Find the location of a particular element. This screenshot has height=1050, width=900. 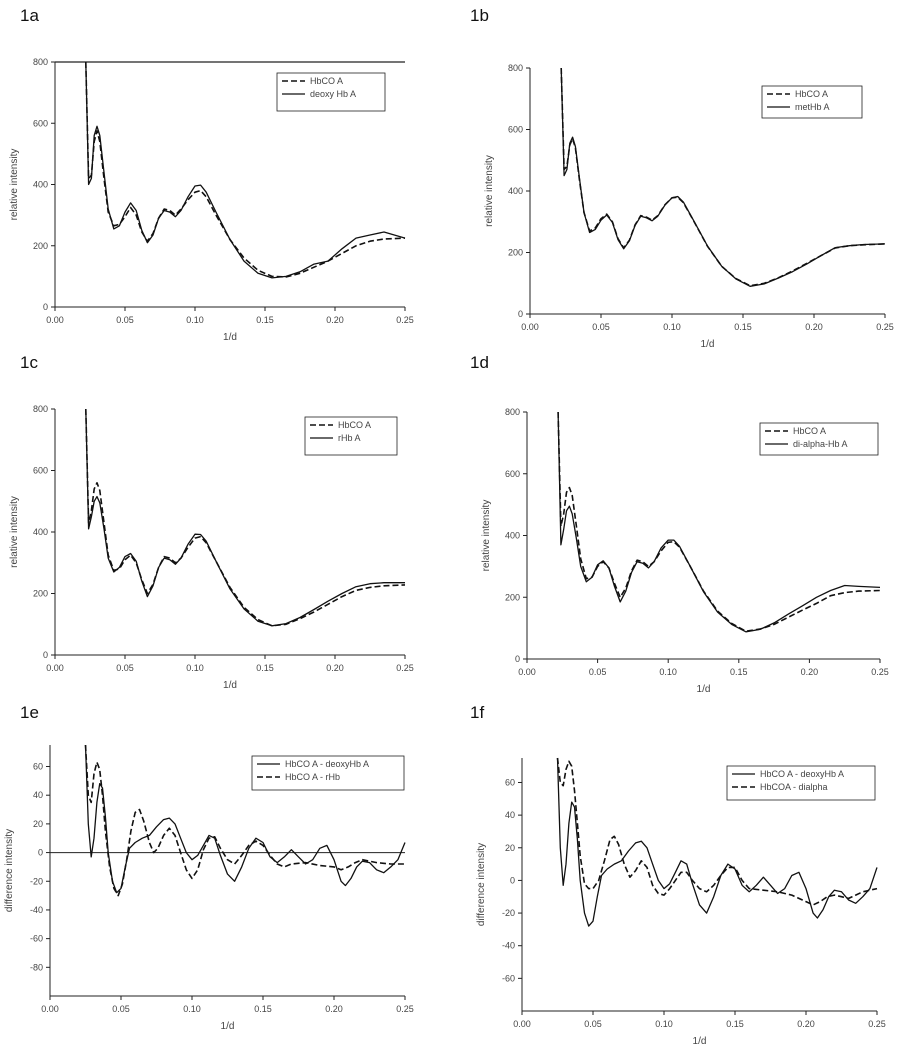

y-tick-label-1e-1: -60 is located at coordinates (36, 939).